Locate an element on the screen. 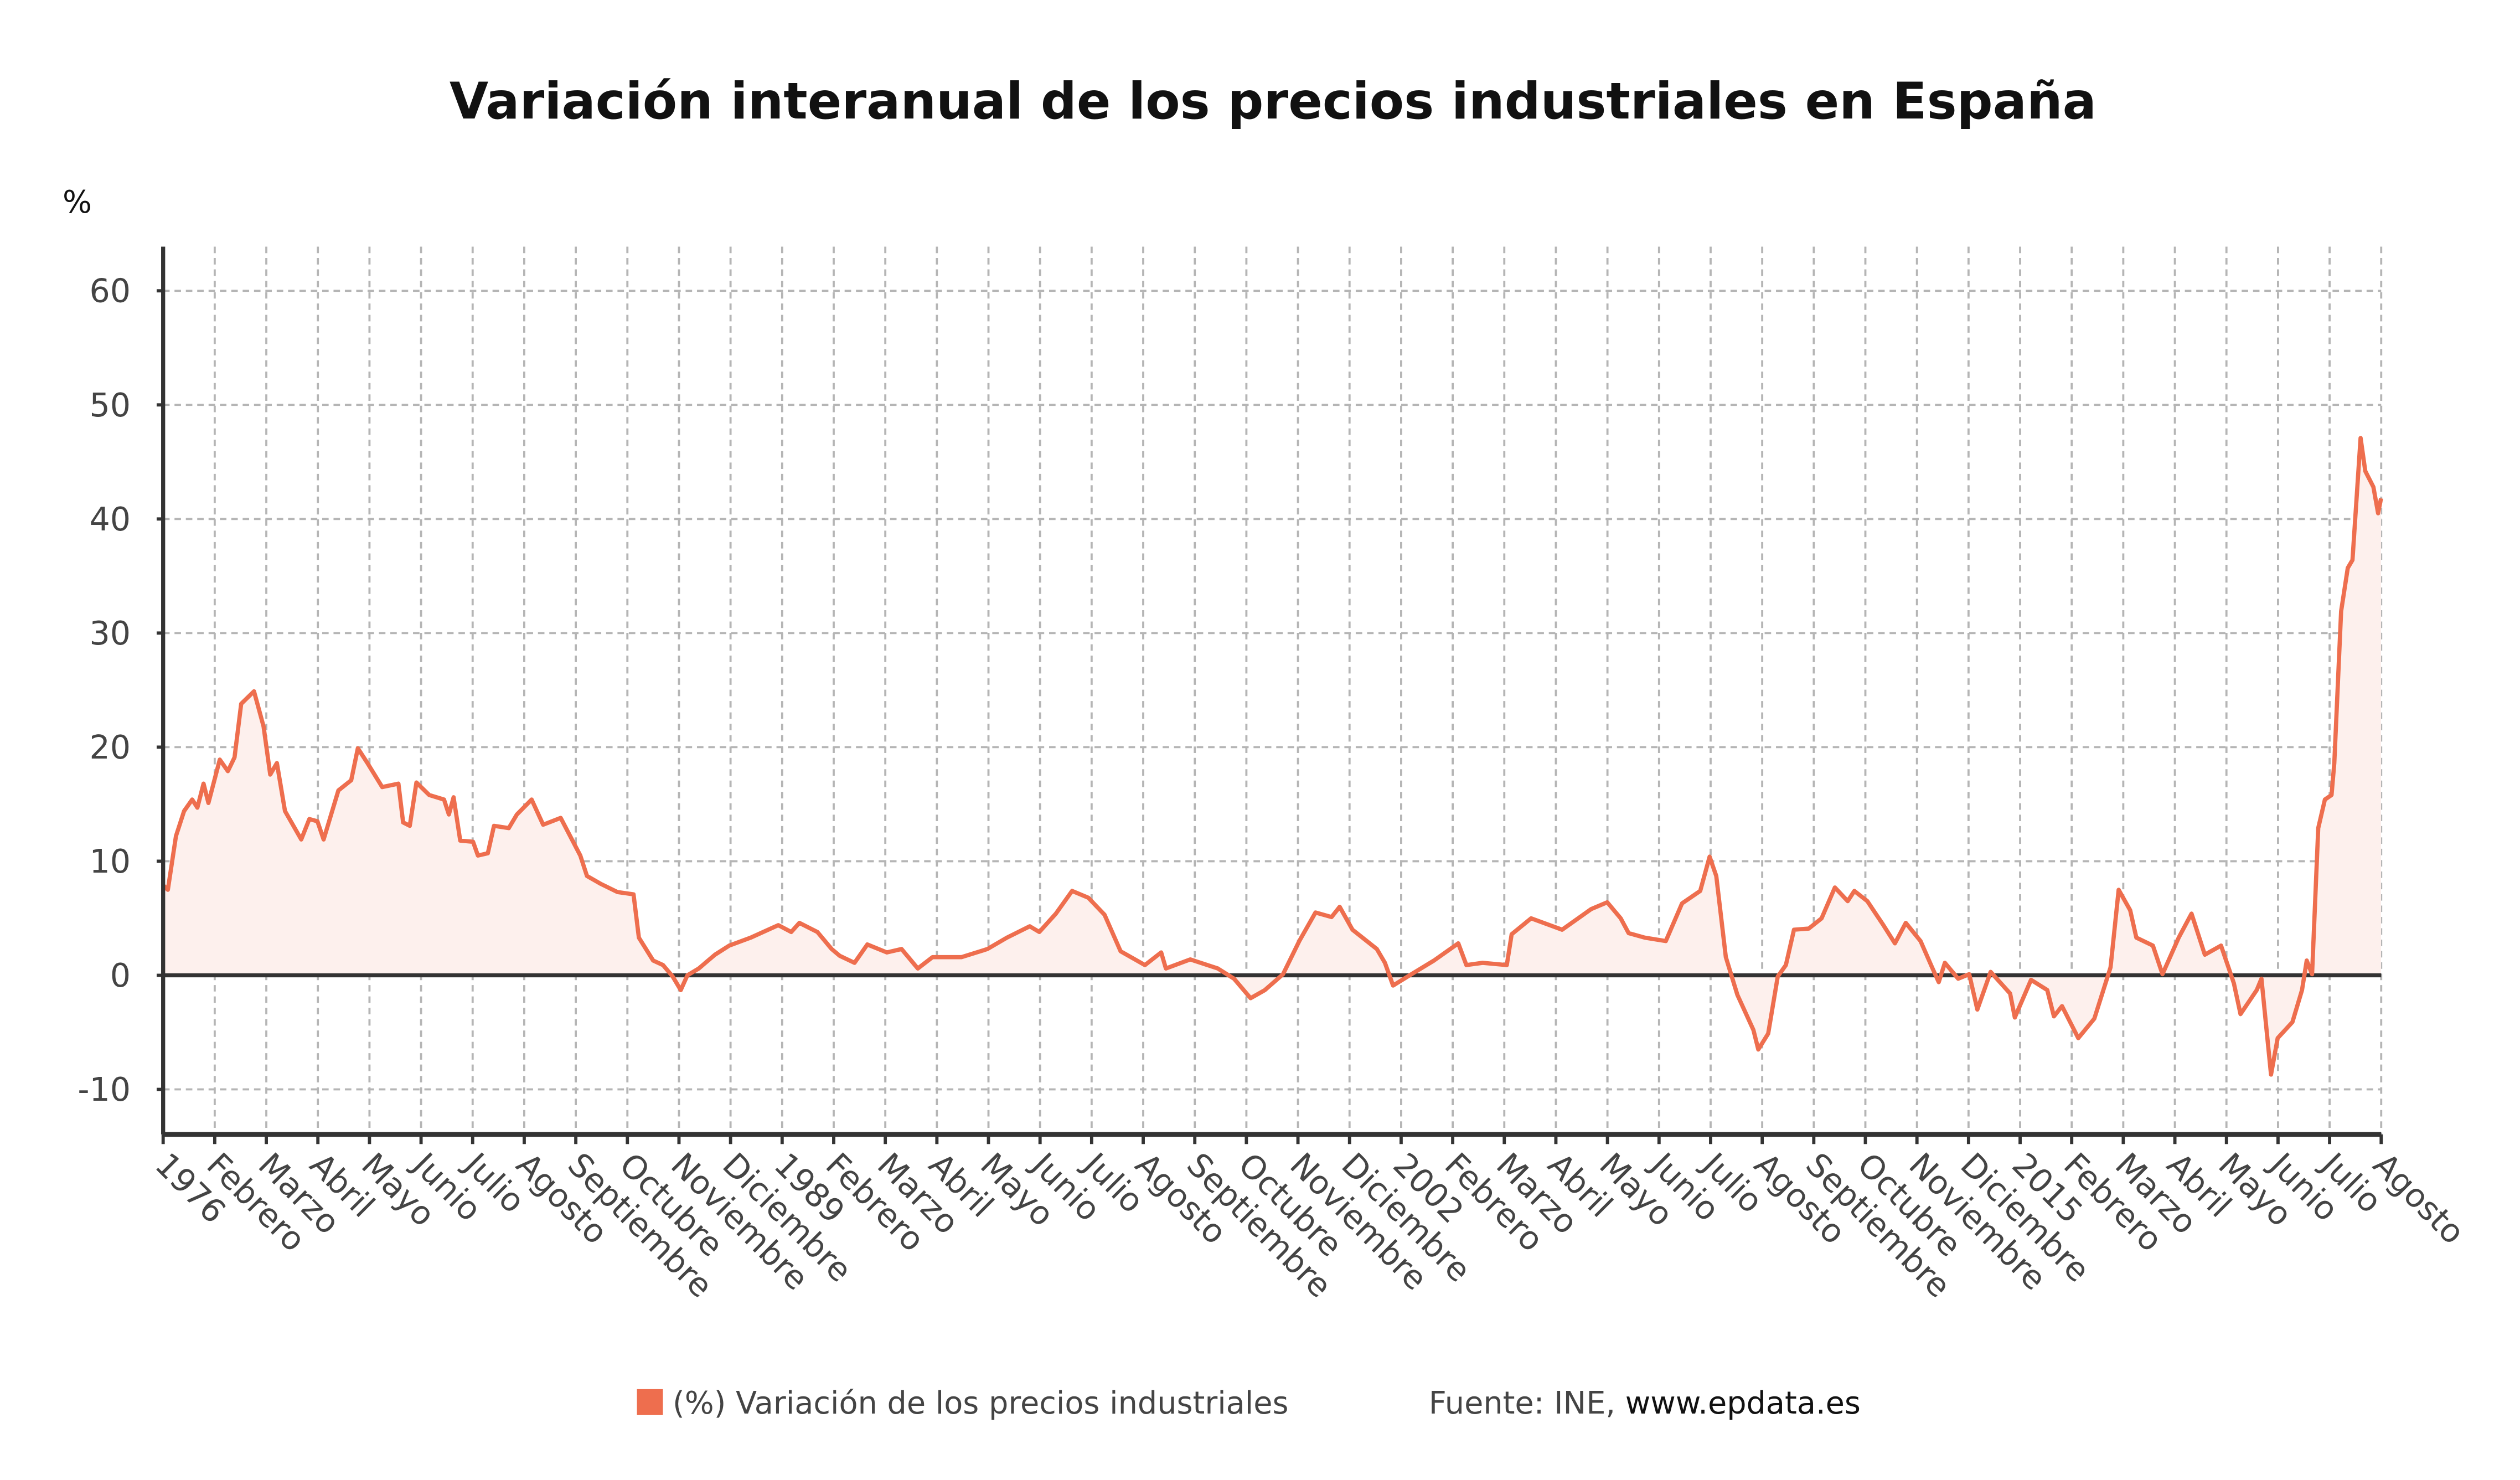  y-axis-unit: % is located at coordinates (77, 202).